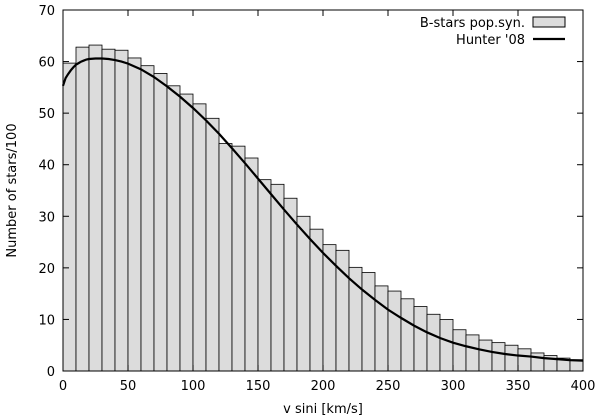  Describe the element at coordinates (323, 409) in the screenshot. I see `x-axis-label: v sini [km/s]` at that location.